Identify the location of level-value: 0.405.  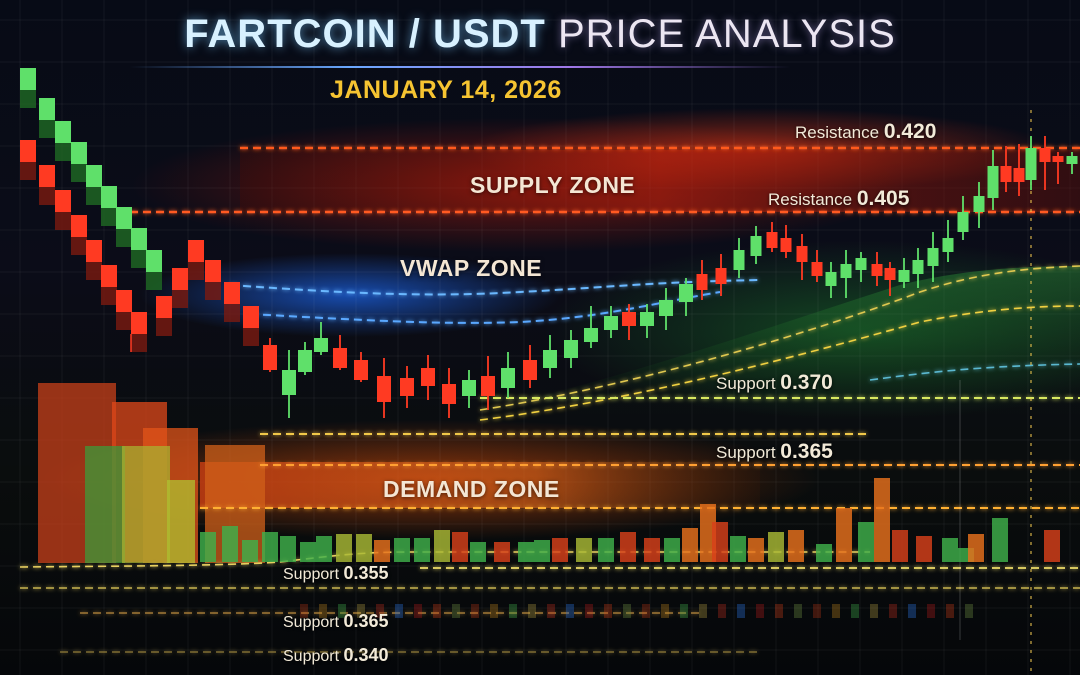
(883, 198).